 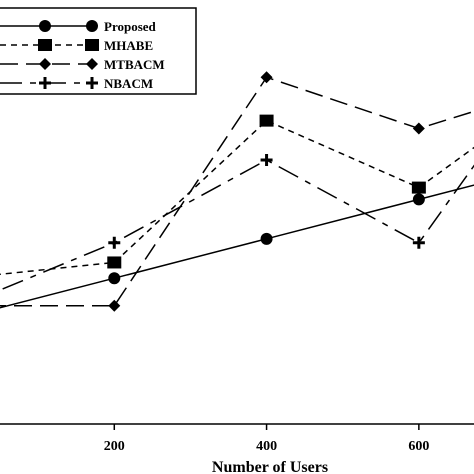 I want to click on x-tick-label: 400, so click(x=266, y=446).